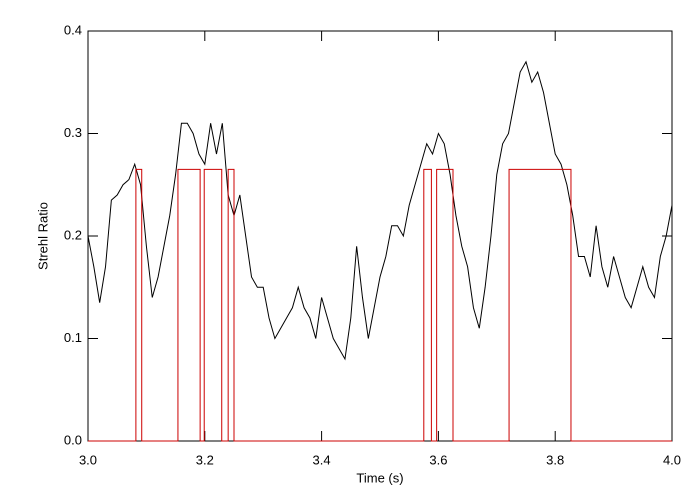  I want to click on y-tick-label: 0.0, so click(73, 439).